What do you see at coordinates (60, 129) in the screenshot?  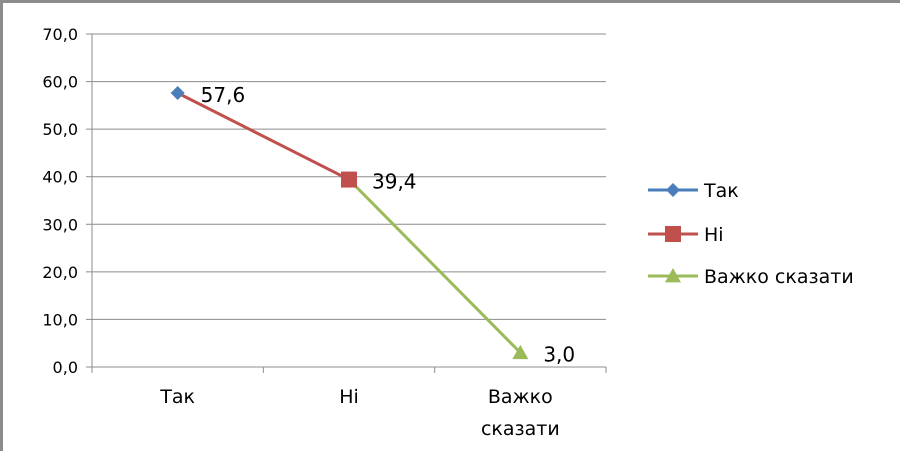 I see `y-tick-label: 50,0` at bounding box center [60, 129].